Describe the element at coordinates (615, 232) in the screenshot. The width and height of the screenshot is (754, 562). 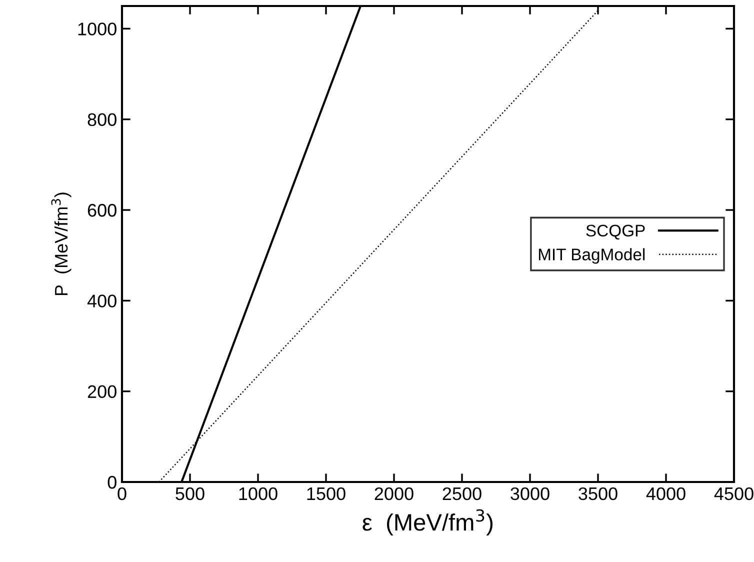
I see `legend-label: SCQGP` at that location.